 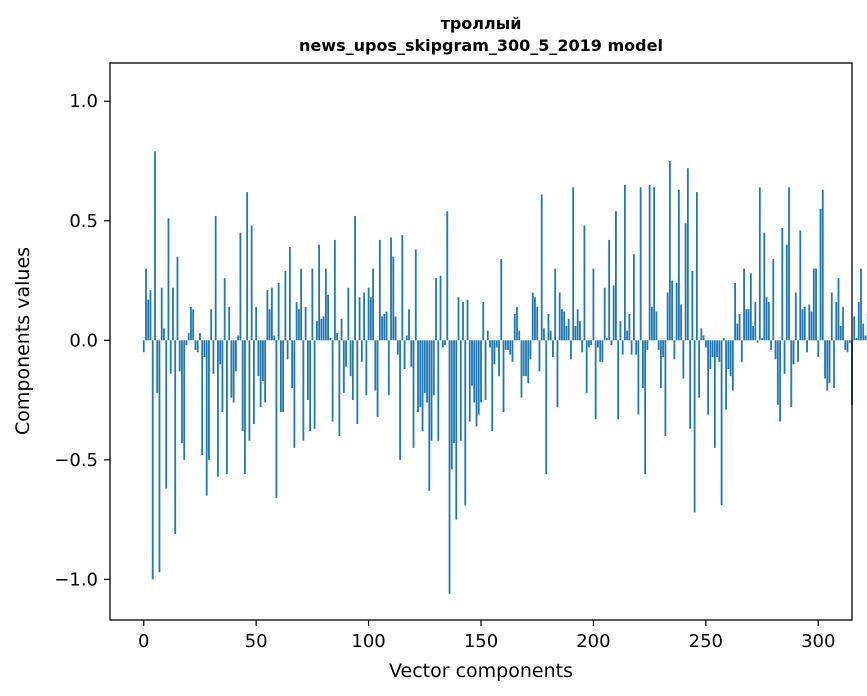 What do you see at coordinates (486, 636) in the screenshot?
I see `x-axis: 0 50 100 150 200 250 300` at bounding box center [486, 636].